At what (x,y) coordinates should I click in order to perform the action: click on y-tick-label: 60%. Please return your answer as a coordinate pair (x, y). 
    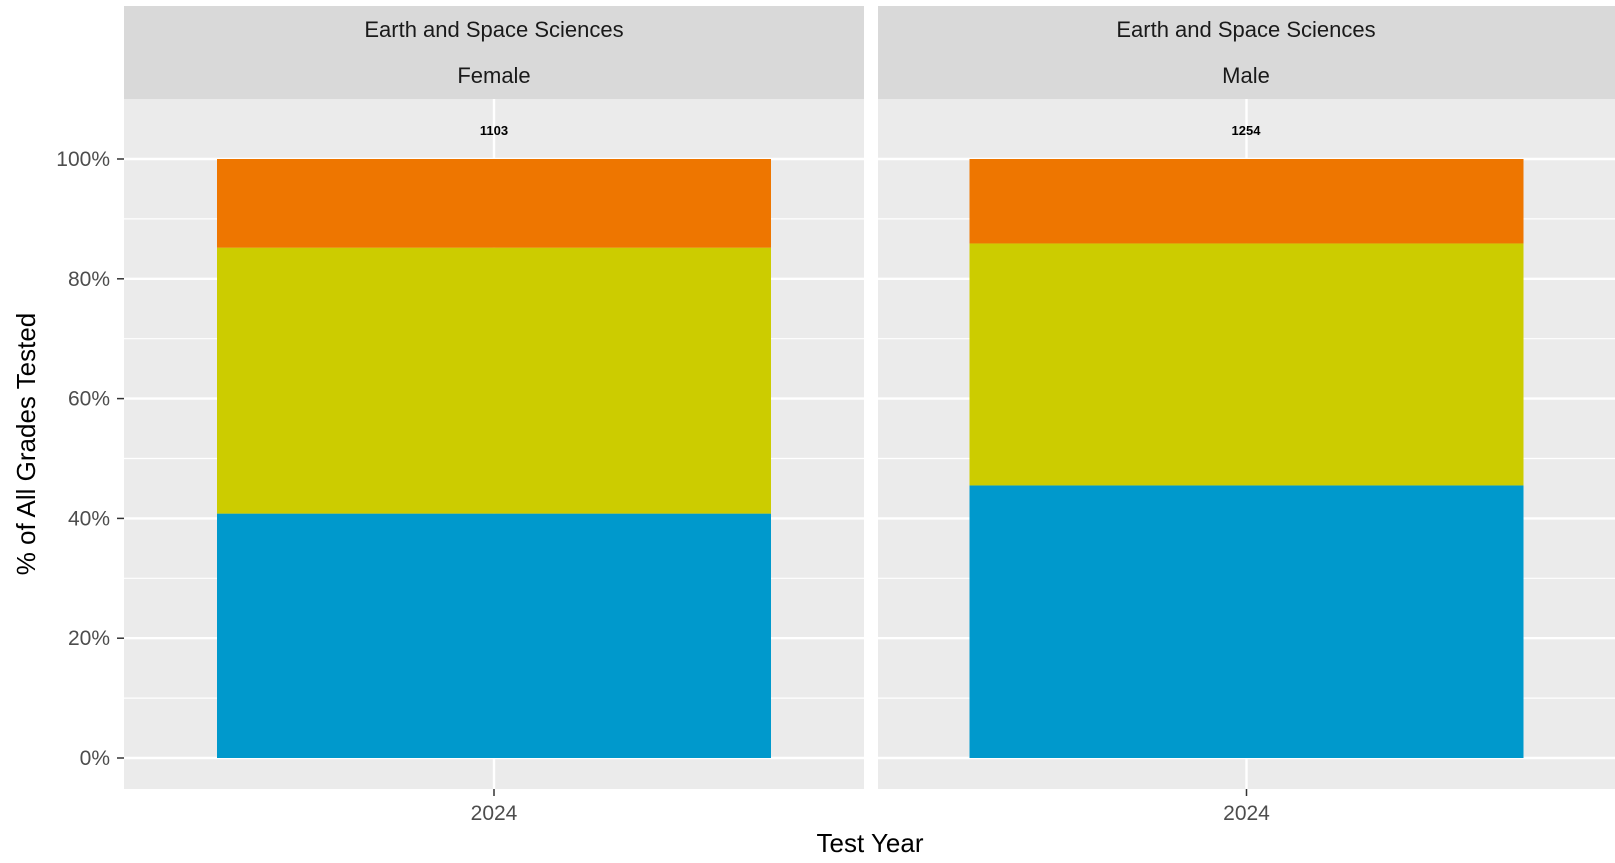
    Looking at the image, I should click on (89, 399).